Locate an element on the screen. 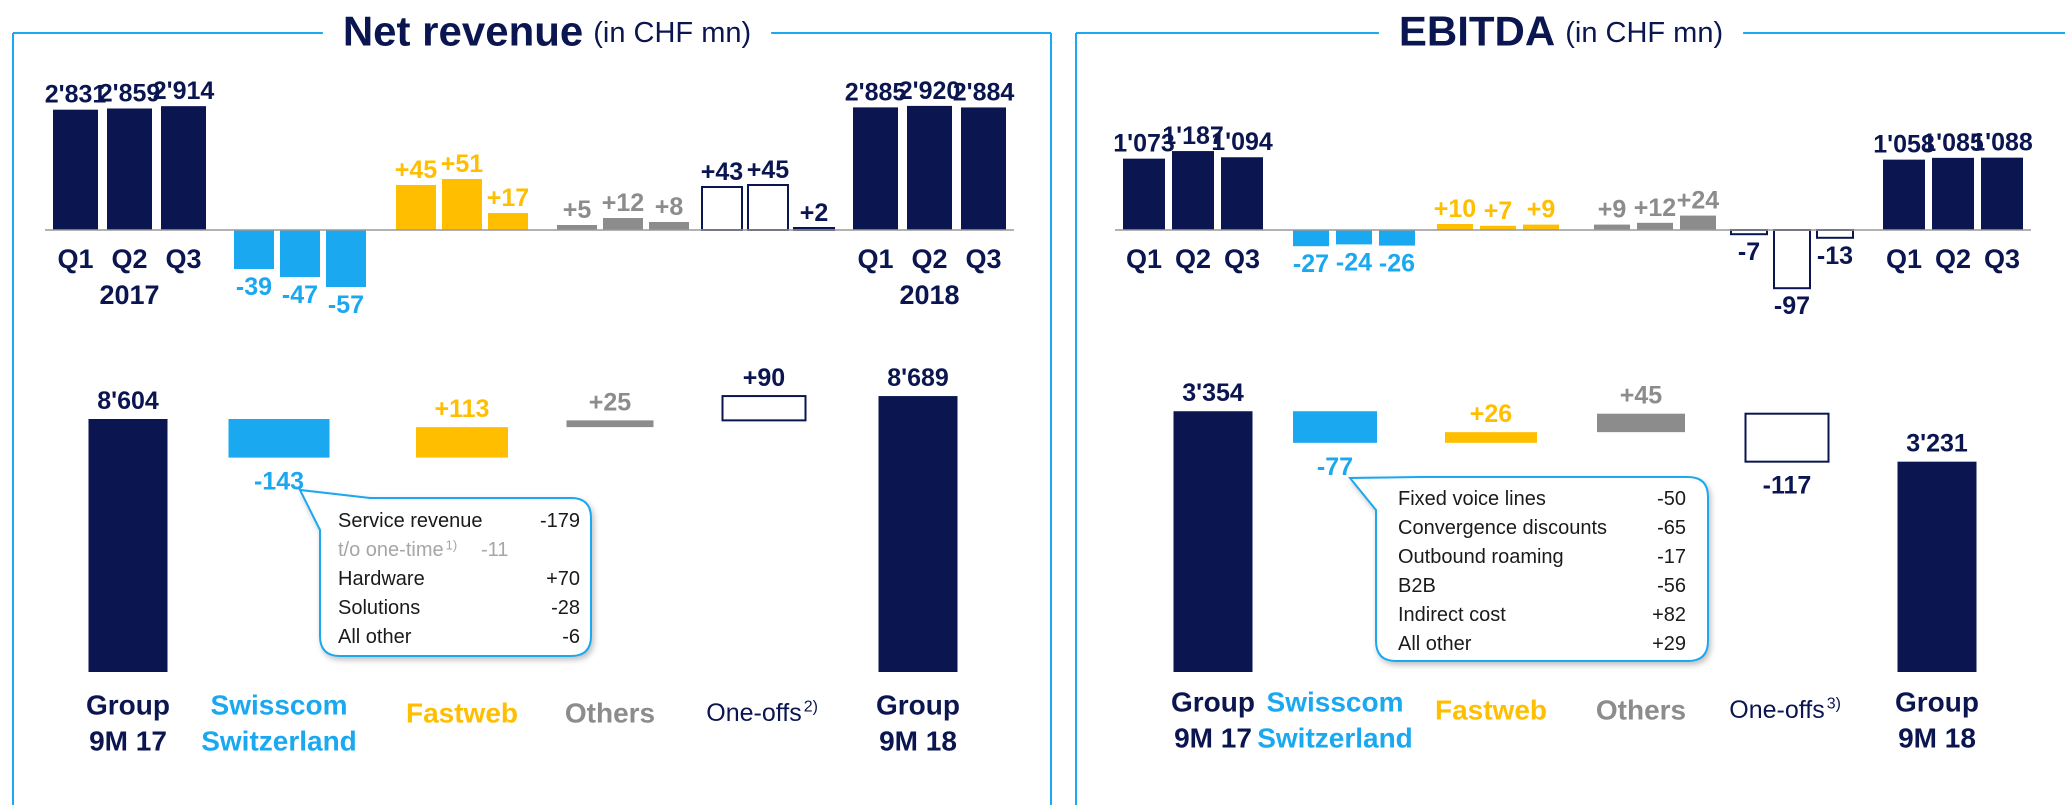 This screenshot has height=805, width=2065. value-label: +2 is located at coordinates (814, 213).